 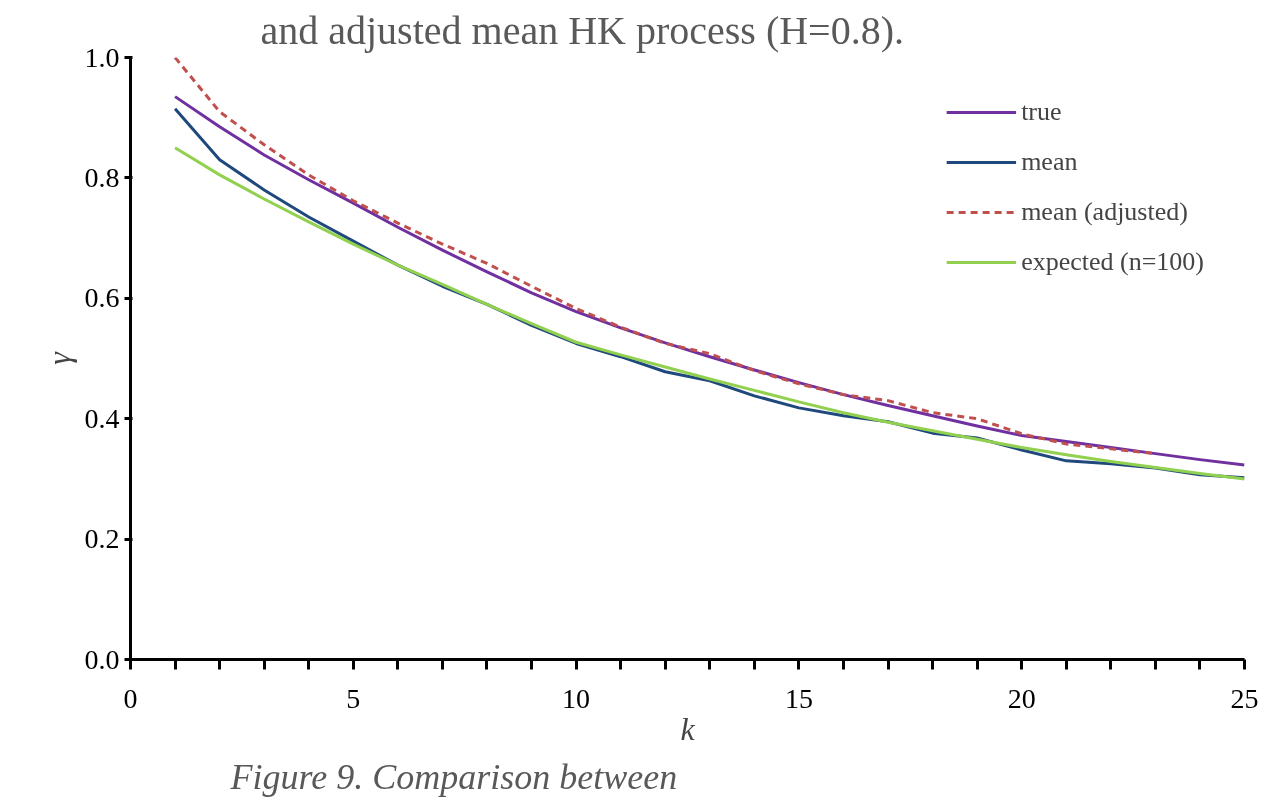 I want to click on y-tick-label: 1.0, so click(x=102, y=57).